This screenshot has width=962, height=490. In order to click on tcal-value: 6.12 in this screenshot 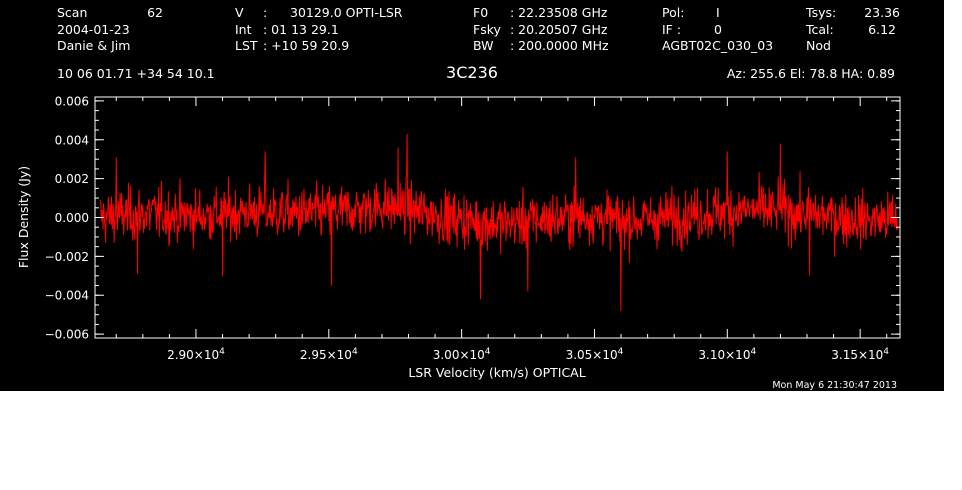, I will do `click(882, 29)`.